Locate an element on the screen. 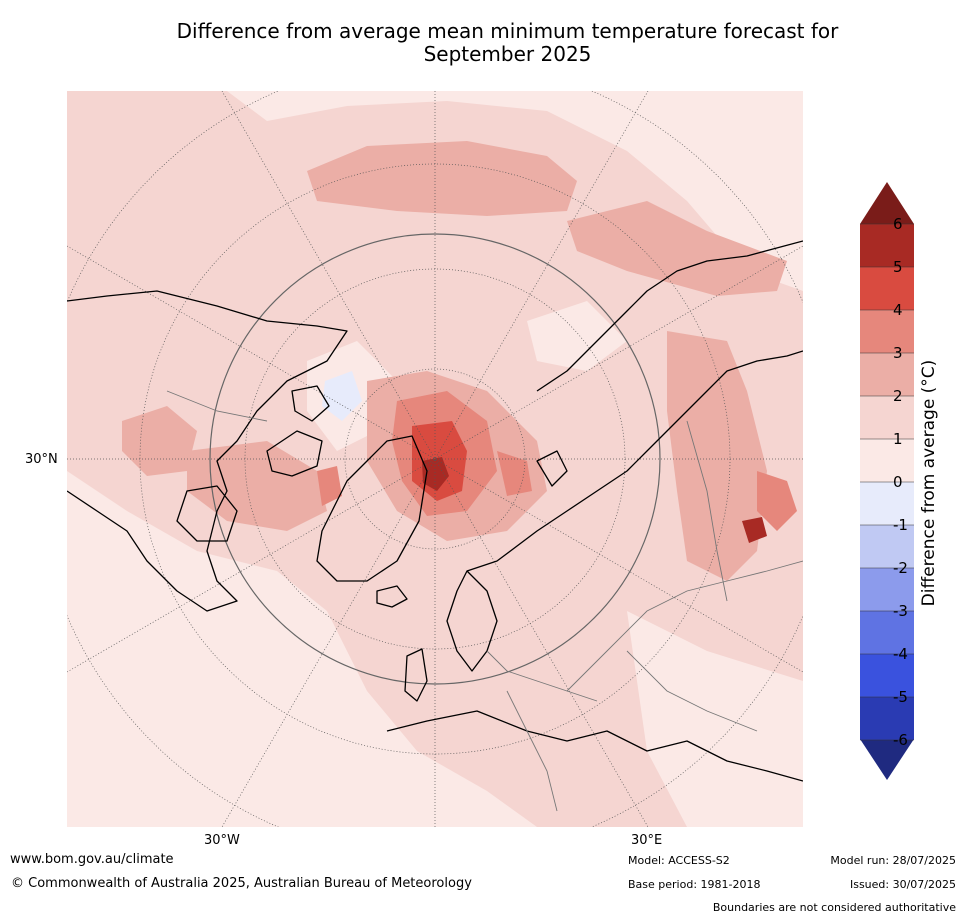  colorbar-band-1to2 is located at coordinates (887, 417).